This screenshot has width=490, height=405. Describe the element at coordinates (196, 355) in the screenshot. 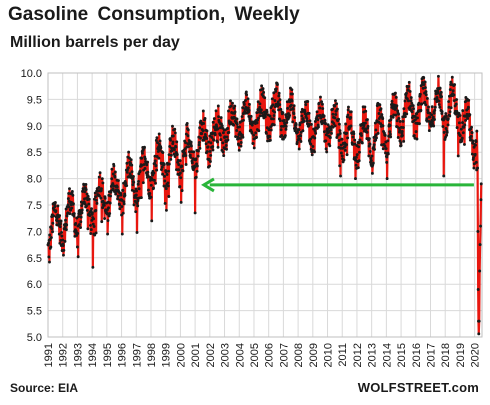

I see `x-tick-label: 2001` at that location.